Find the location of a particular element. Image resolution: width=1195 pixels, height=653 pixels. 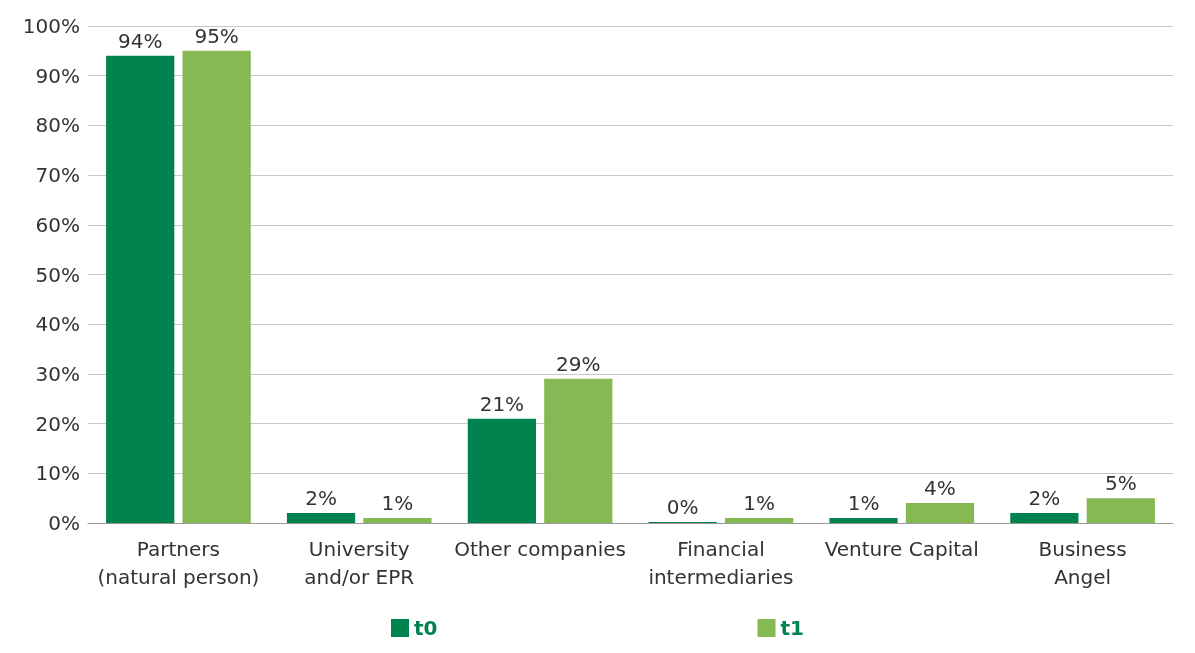

data-label: 95% is located at coordinates (216, 35).